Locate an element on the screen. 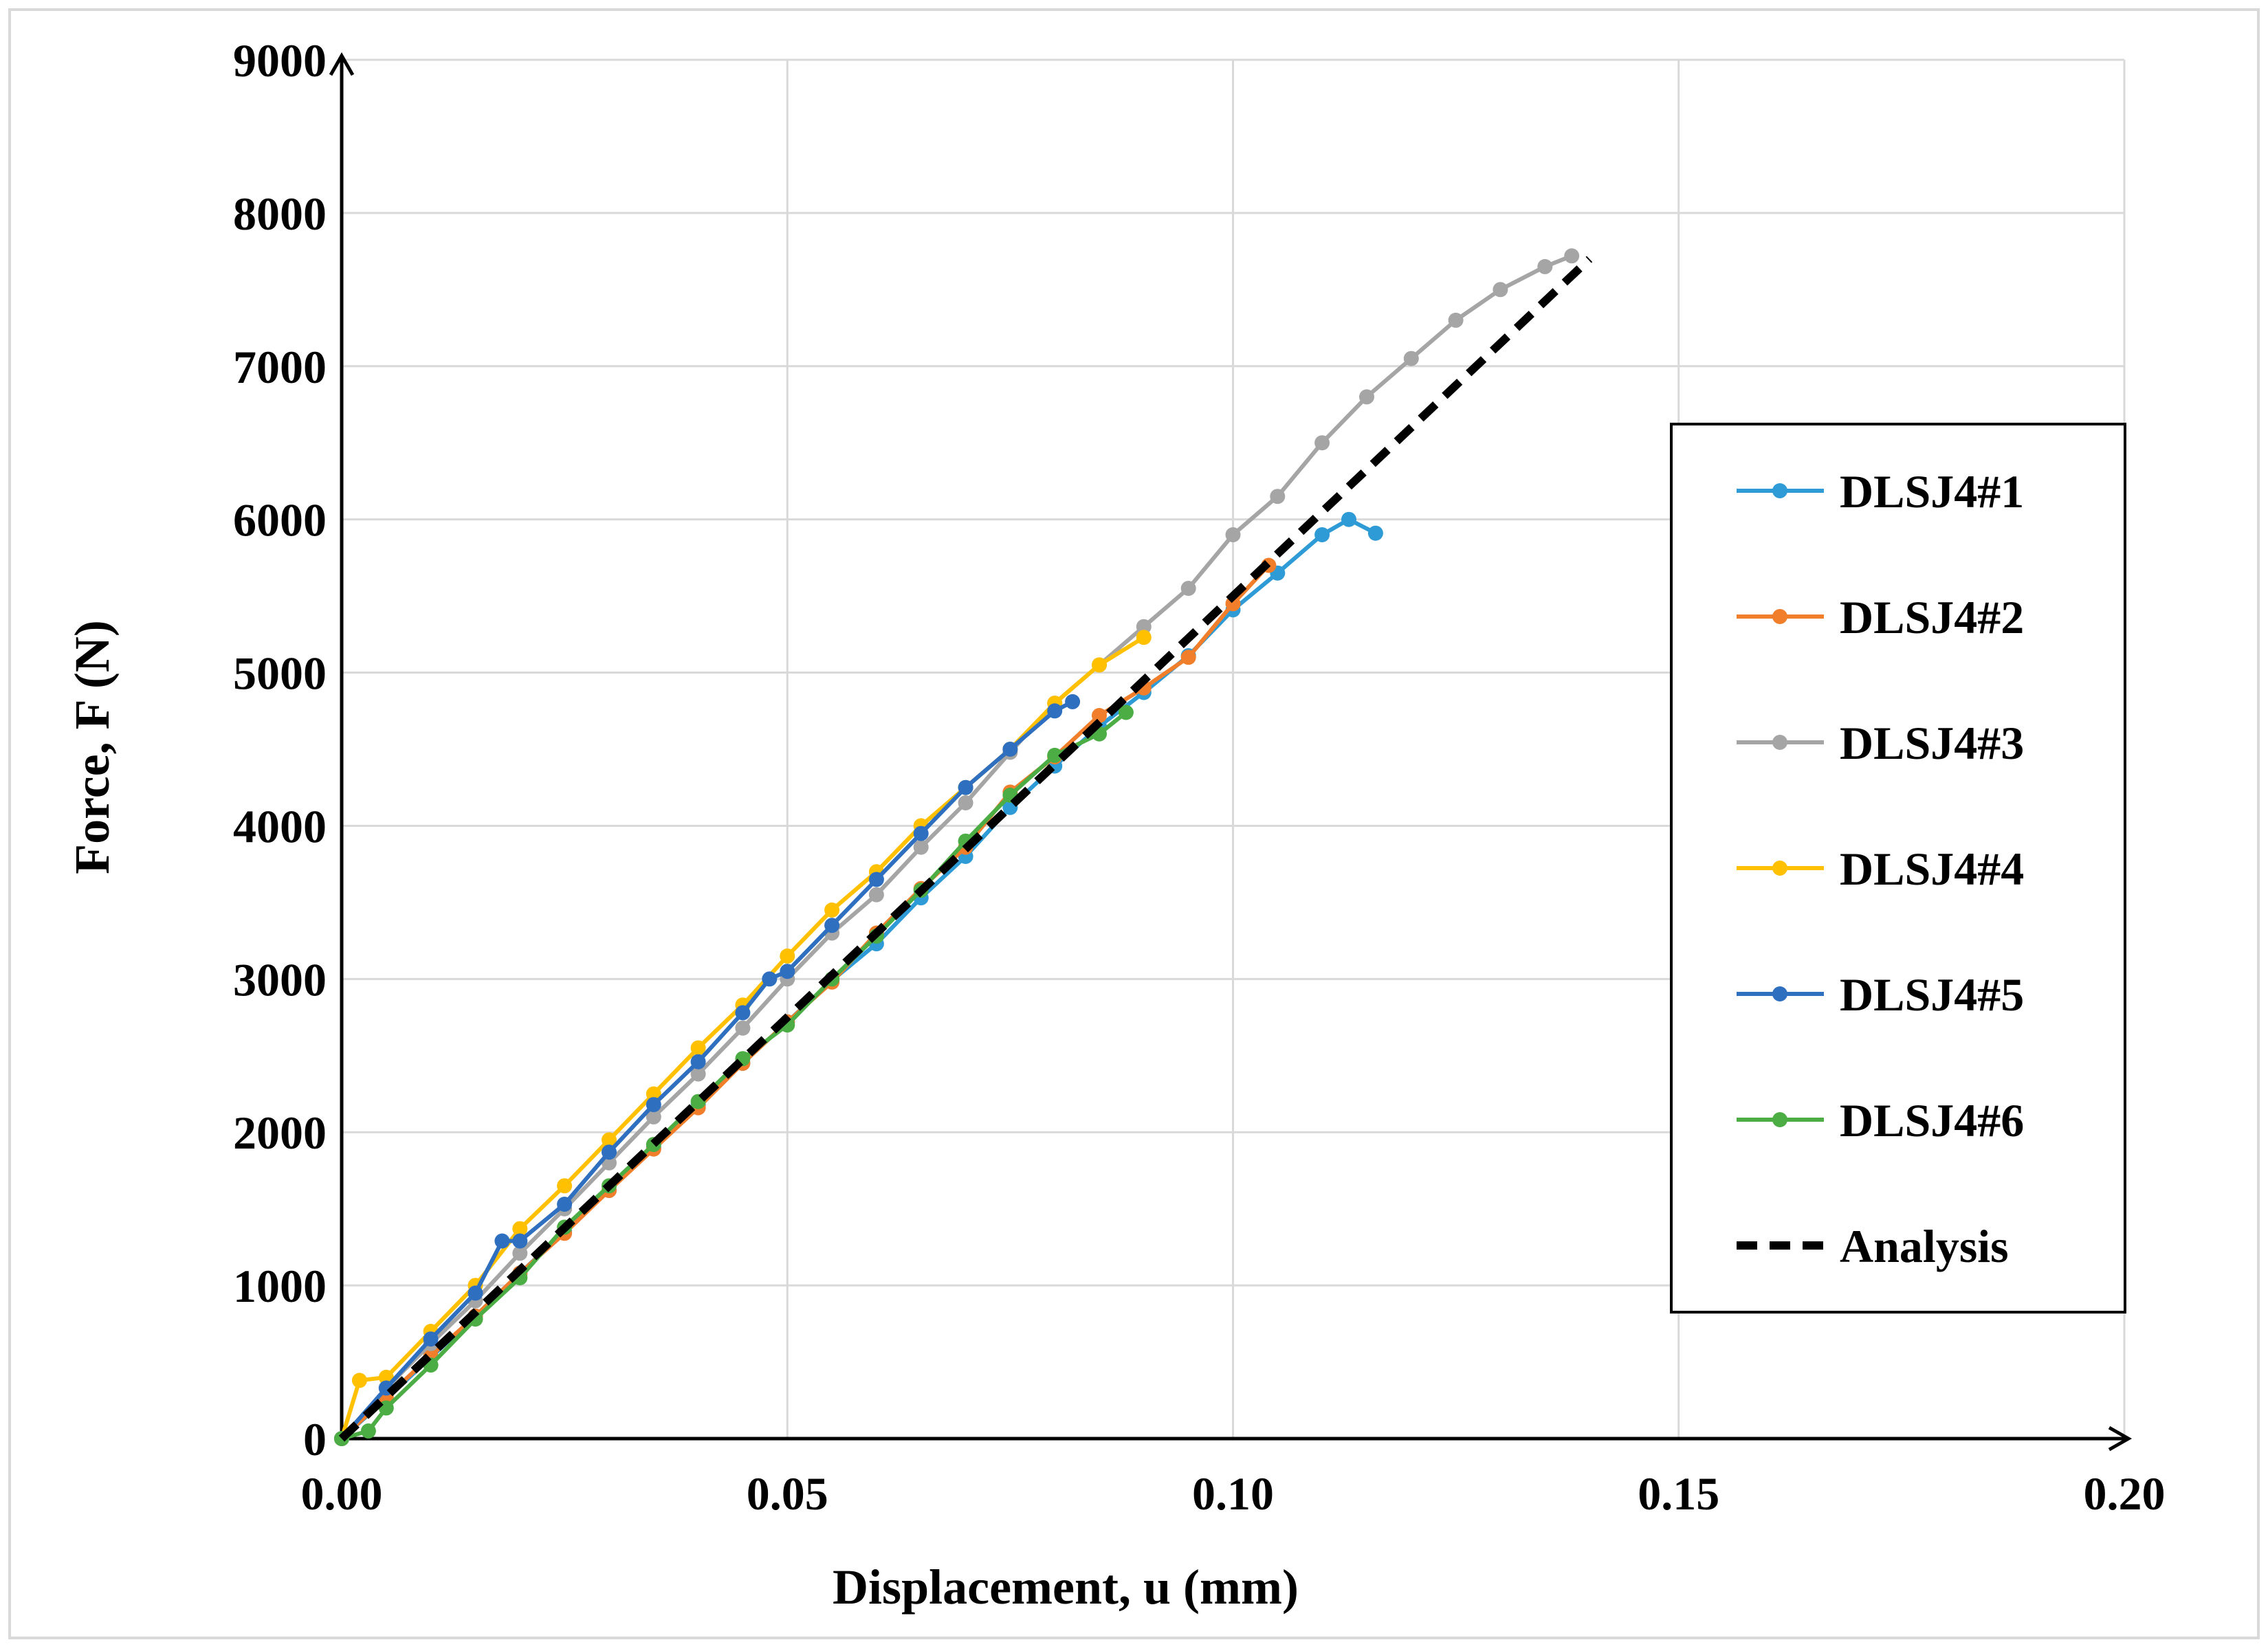 This screenshot has height=1651, width=2268. legend-item: DLSJ4#4 is located at coordinates (1881, 869).